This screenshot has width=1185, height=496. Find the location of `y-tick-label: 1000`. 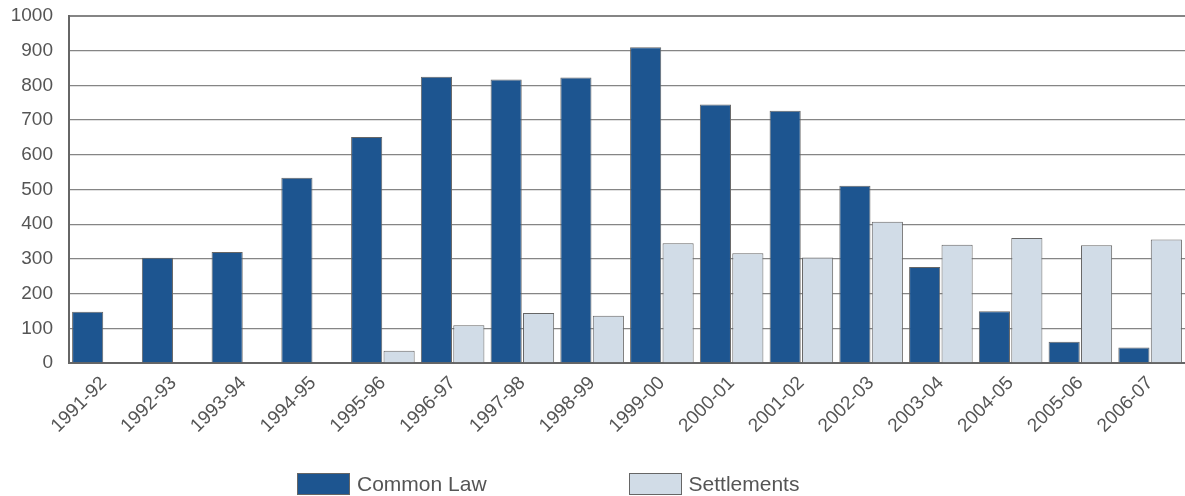

y-tick-label: 1000 is located at coordinates (31, 15).